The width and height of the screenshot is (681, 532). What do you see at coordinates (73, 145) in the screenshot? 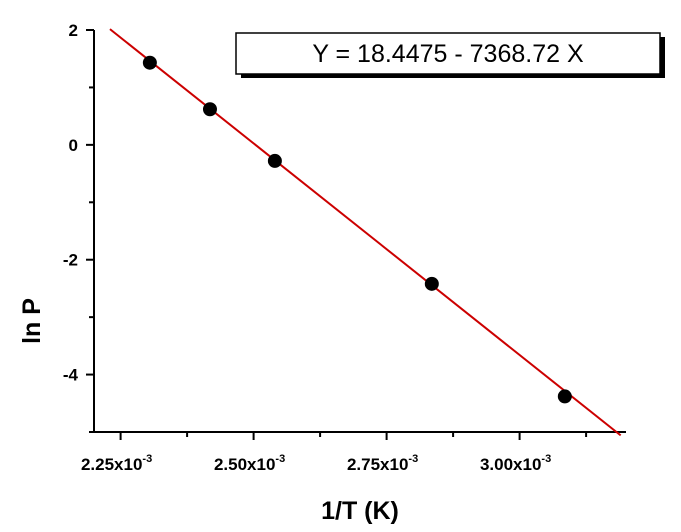
I see `y-tick-label: 0` at bounding box center [73, 145].